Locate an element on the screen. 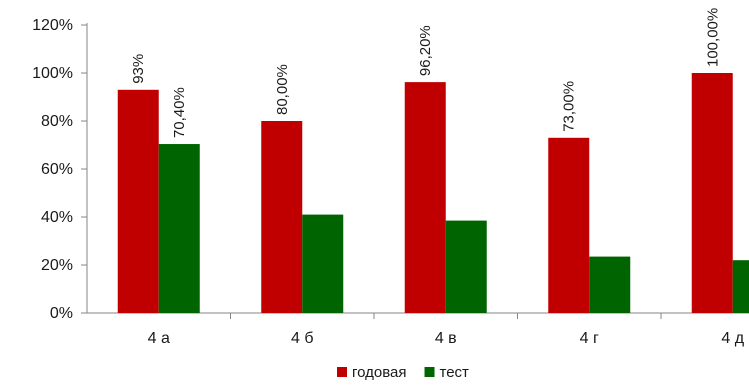  y-tick-label: 80% is located at coordinates (57, 121).